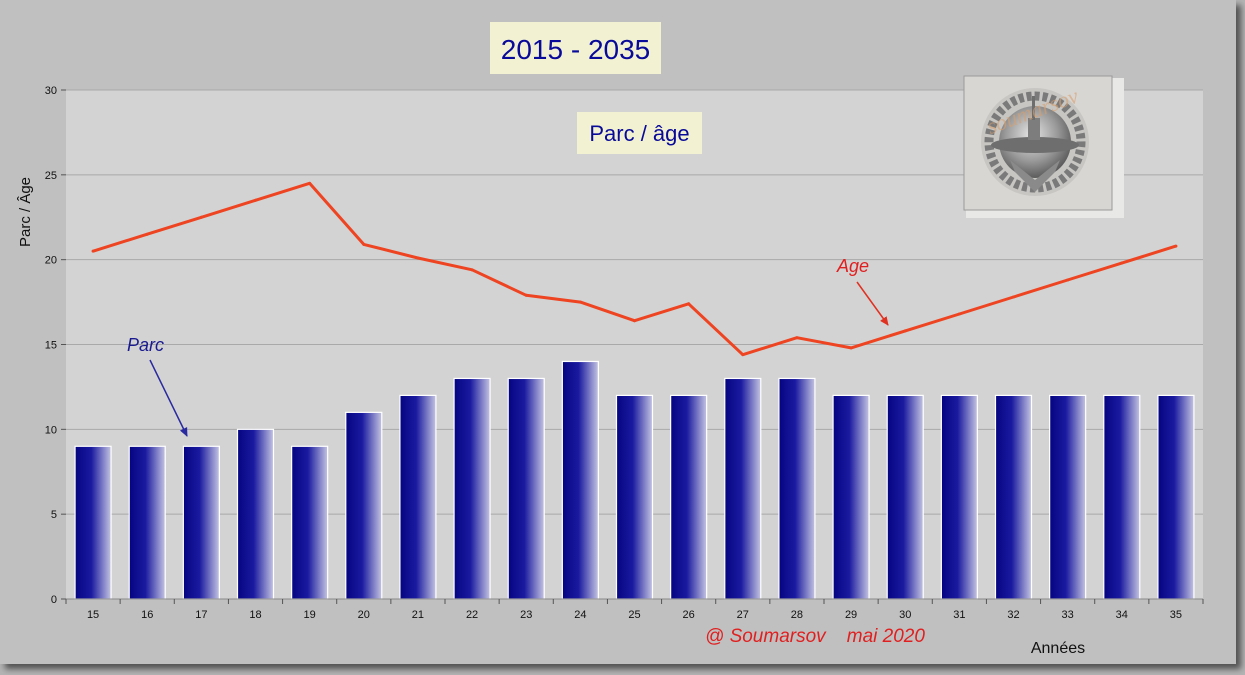 The width and height of the screenshot is (1245, 675). What do you see at coordinates (418, 615) in the screenshot?
I see `x-tick-label: 21` at bounding box center [418, 615].